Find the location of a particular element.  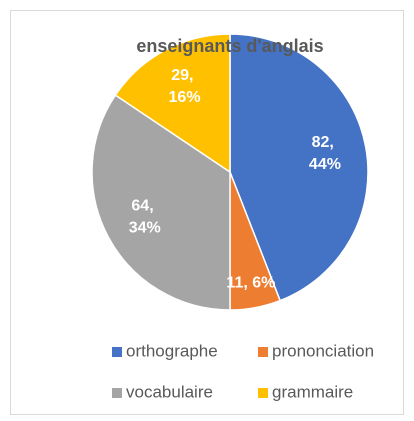

data-label: 29, 16% is located at coordinates (185, 86).